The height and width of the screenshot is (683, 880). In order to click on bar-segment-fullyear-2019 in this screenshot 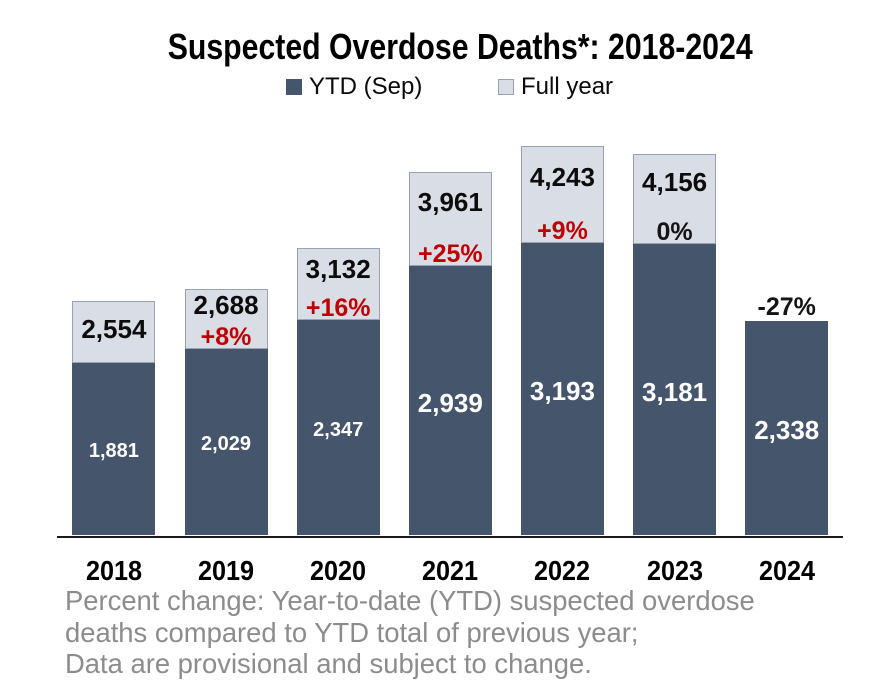, I will do `click(226, 319)`.